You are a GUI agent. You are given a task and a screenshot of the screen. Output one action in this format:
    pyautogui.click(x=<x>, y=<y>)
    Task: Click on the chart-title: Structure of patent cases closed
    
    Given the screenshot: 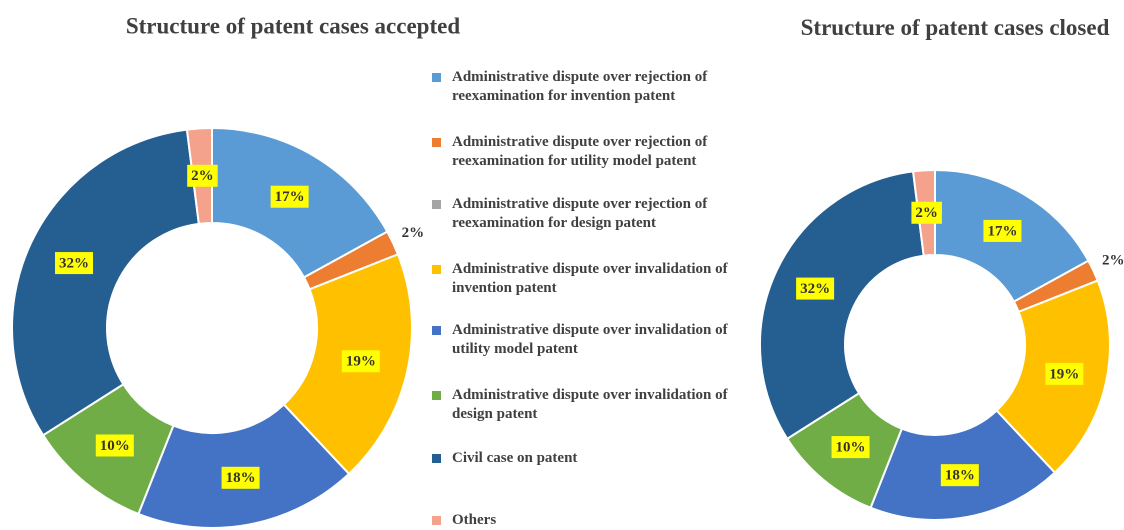 What is the action you would take?
    pyautogui.click(x=955, y=27)
    